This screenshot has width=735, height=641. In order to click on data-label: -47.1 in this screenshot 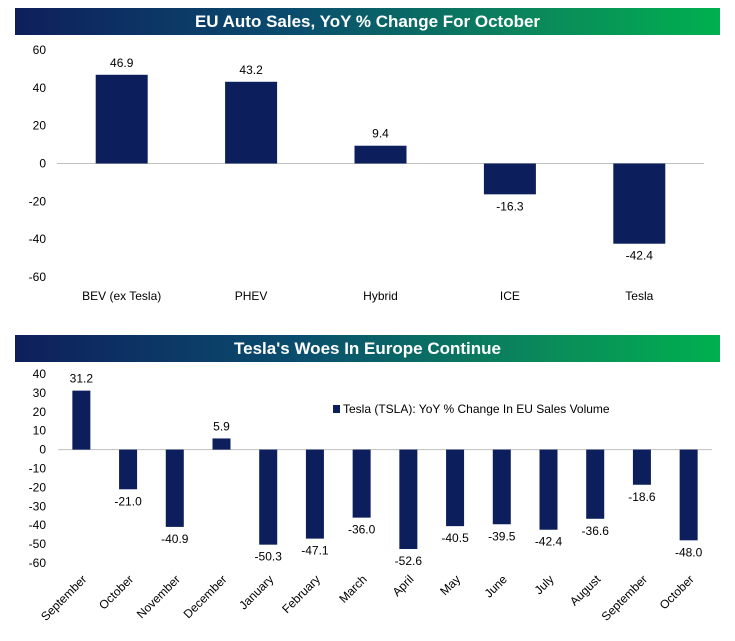, I will do `click(315, 551)`.